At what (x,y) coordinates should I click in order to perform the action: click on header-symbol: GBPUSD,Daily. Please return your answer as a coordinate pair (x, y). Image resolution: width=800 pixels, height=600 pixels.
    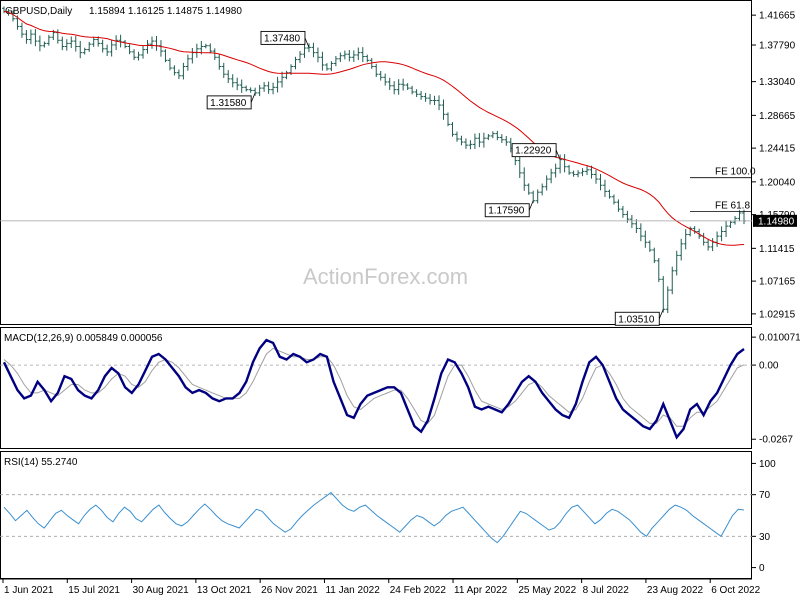
    Looking at the image, I should click on (38, 11).